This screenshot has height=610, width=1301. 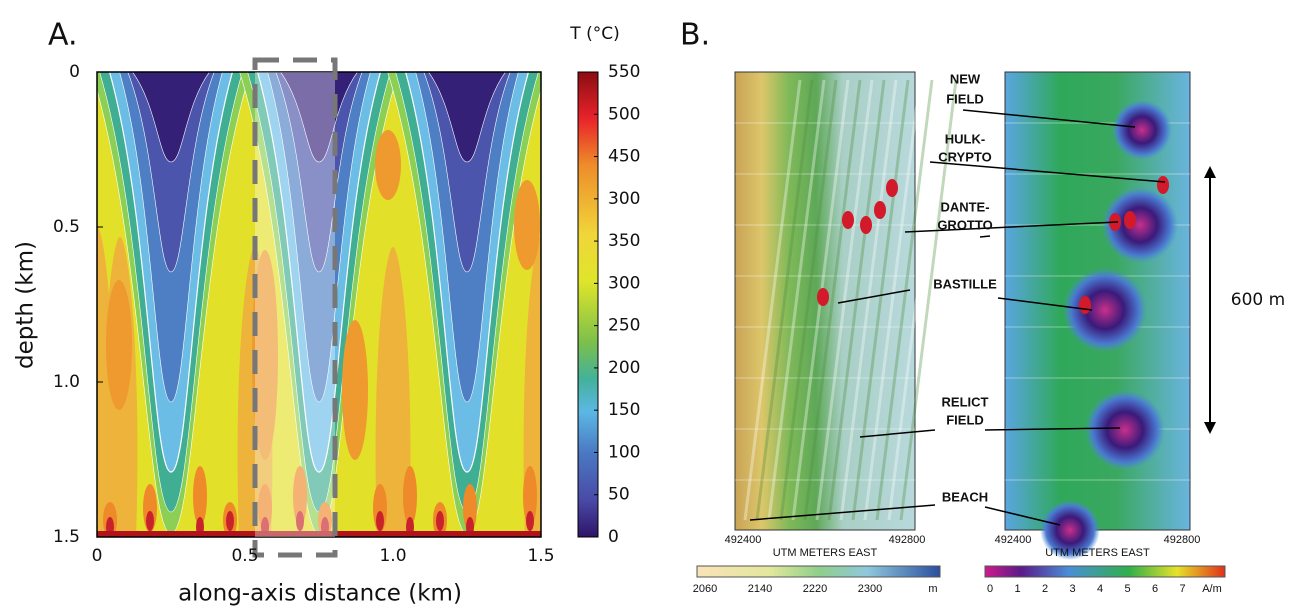 What do you see at coordinates (540, 556) in the screenshot?
I see `x-tick-label: 1.5` at bounding box center [540, 556].